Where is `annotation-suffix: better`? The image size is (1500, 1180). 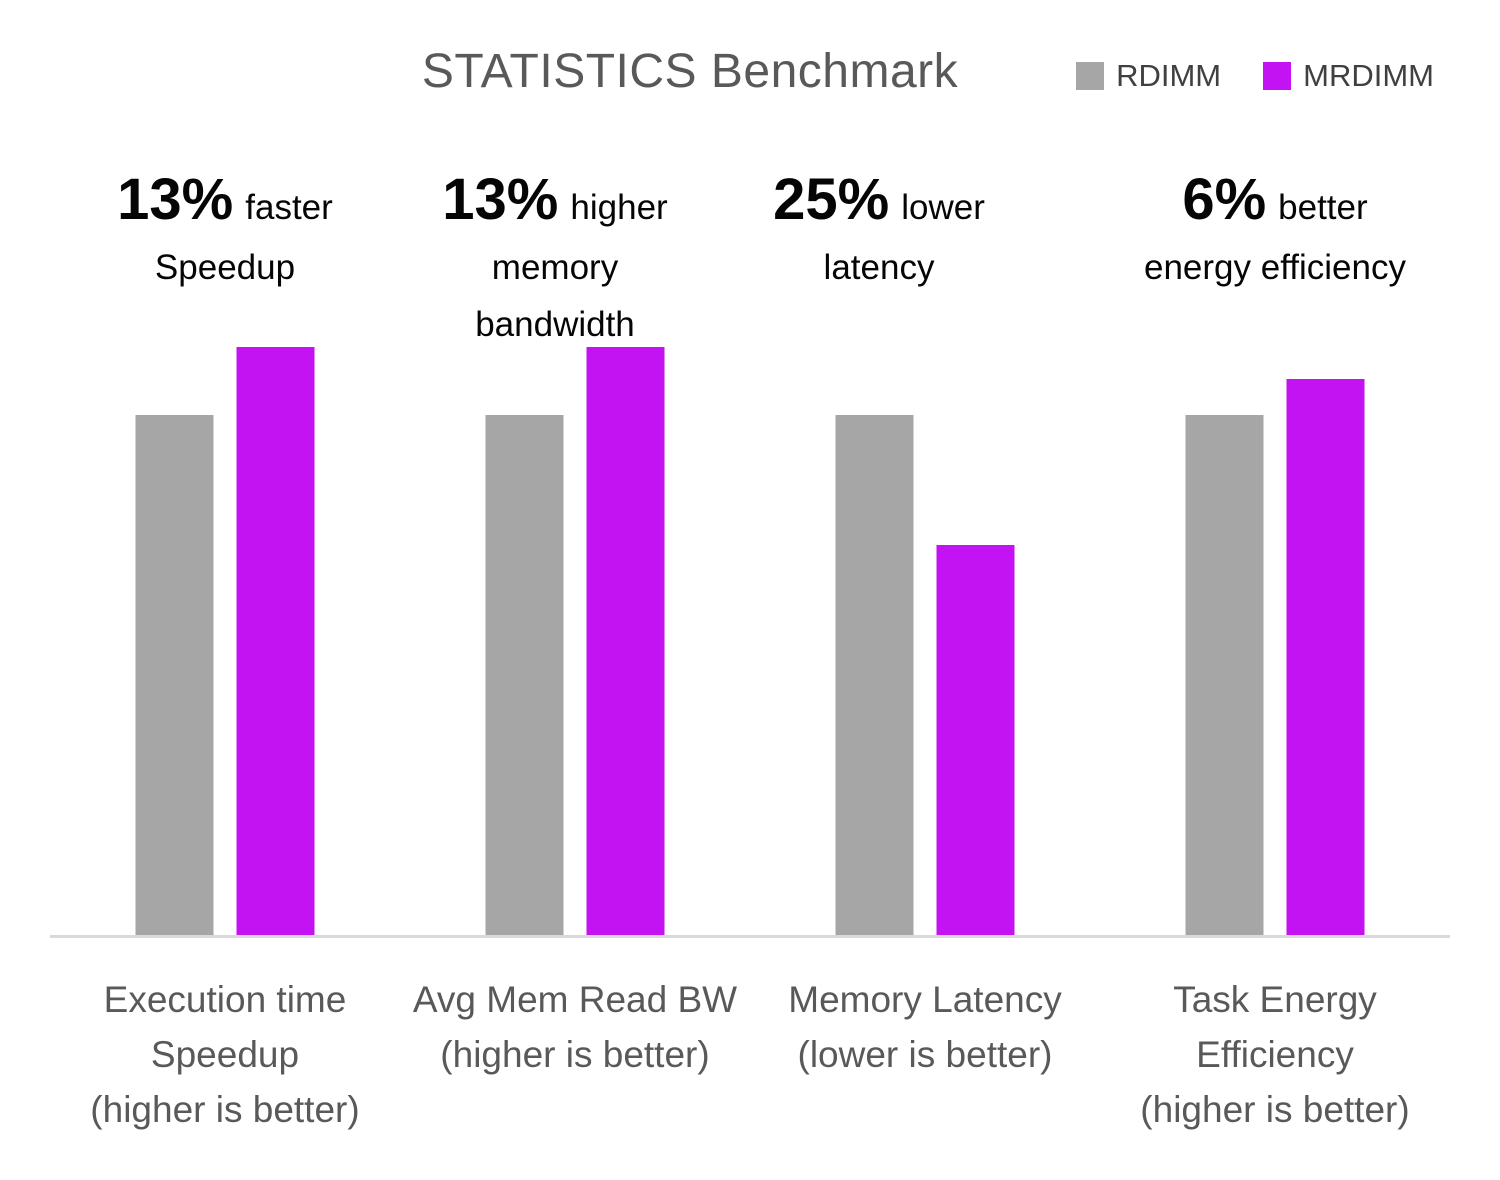
annotation-suffix: better is located at coordinates (1323, 207).